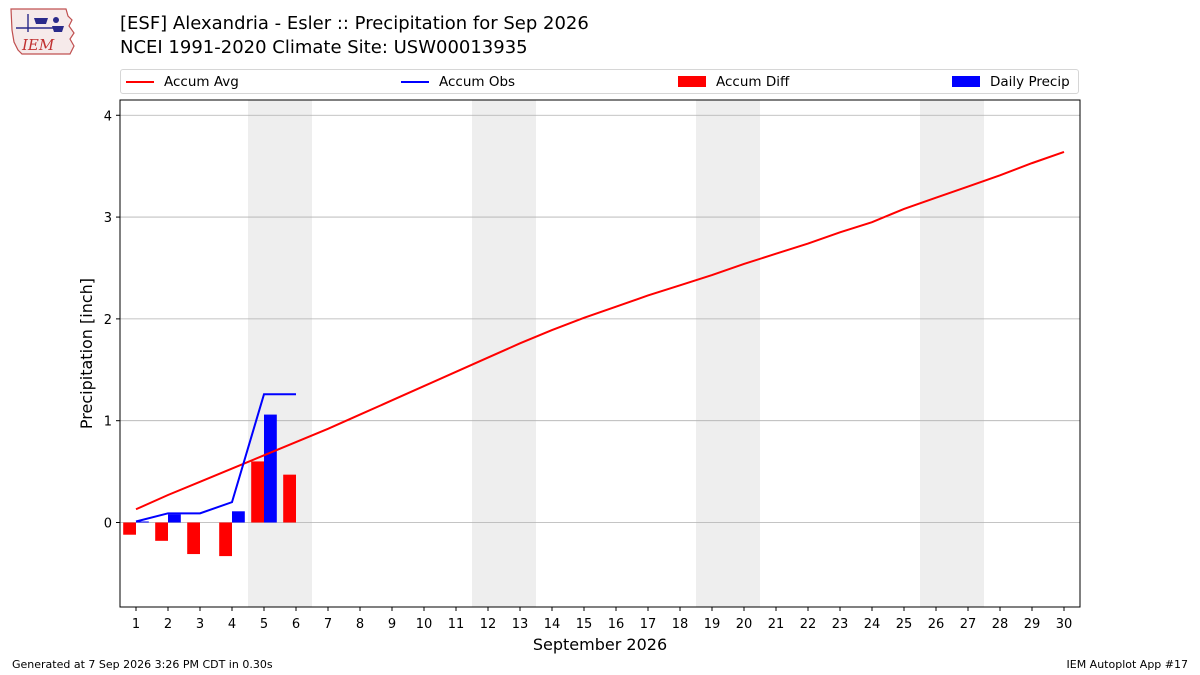 The height and width of the screenshot is (675, 1200). I want to click on y-tick-label: 4, so click(108, 116).